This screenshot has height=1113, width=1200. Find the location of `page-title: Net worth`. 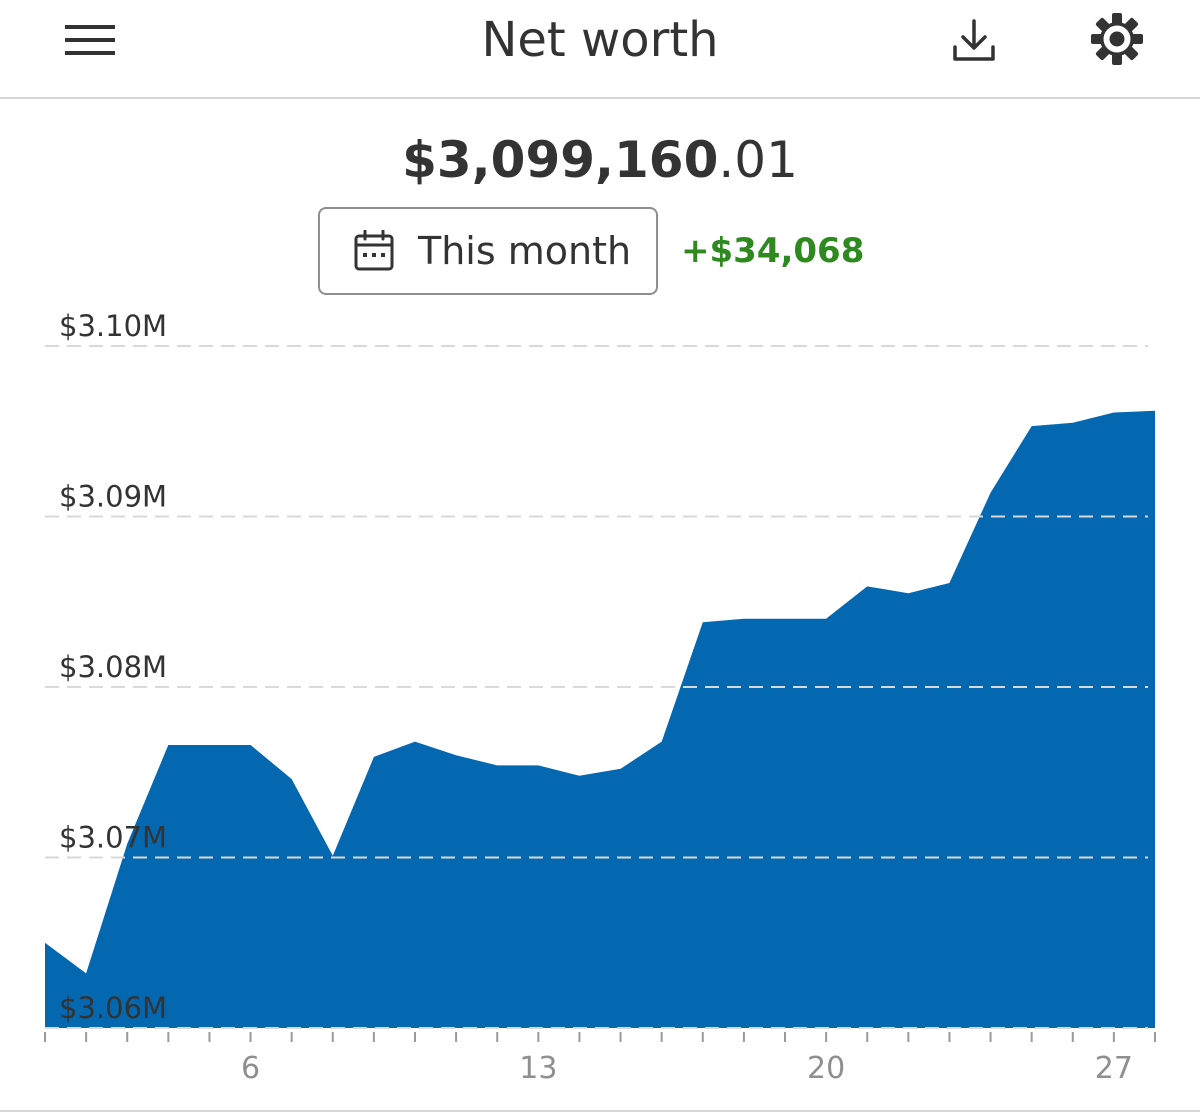

page-title: Net worth is located at coordinates (600, 40).